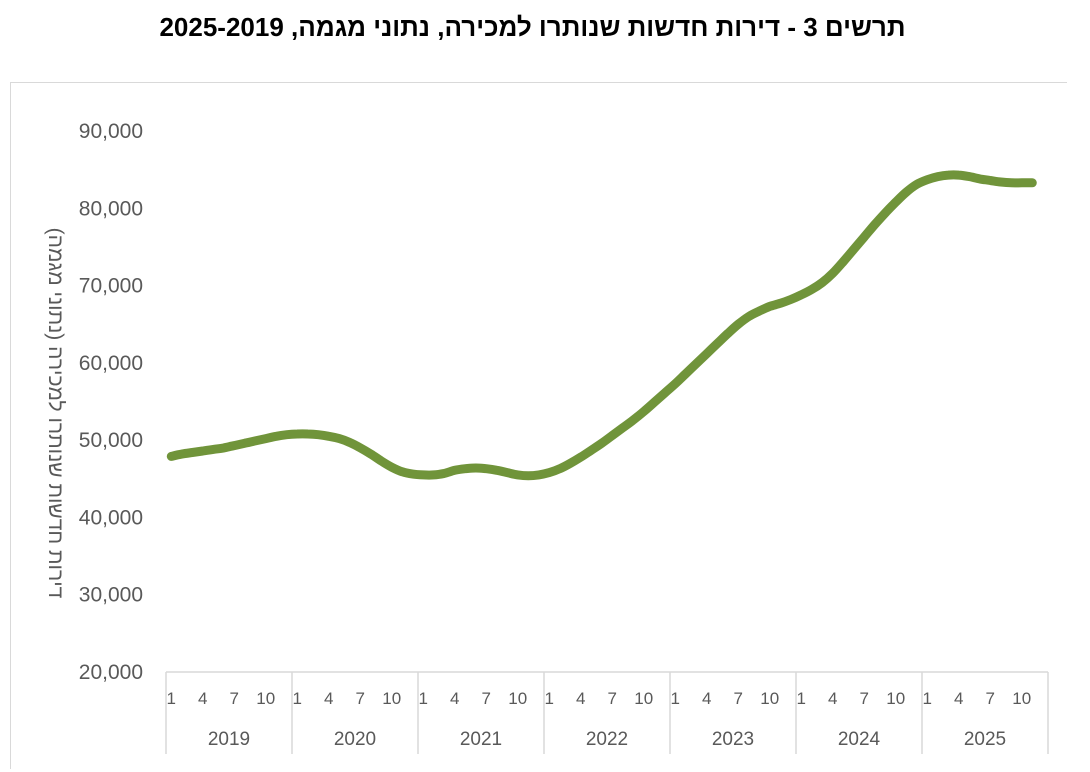  What do you see at coordinates (733, 739) in the screenshot?
I see `year-label: 2023` at bounding box center [733, 739].